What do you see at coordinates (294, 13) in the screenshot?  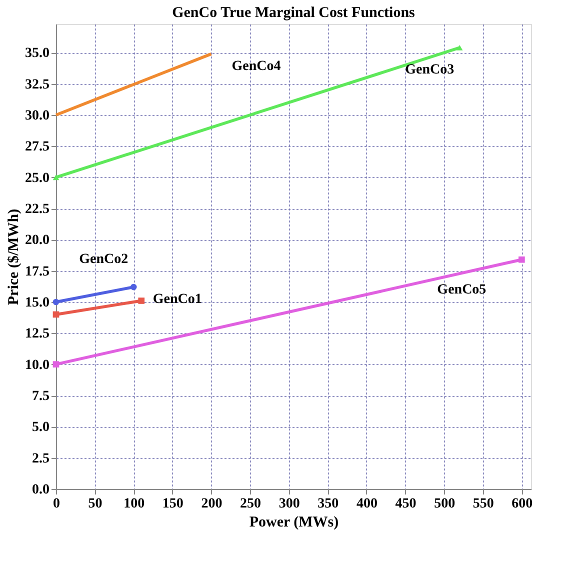 I see `chart-title: GenCo True Marginal Cost Functions` at bounding box center [294, 13].